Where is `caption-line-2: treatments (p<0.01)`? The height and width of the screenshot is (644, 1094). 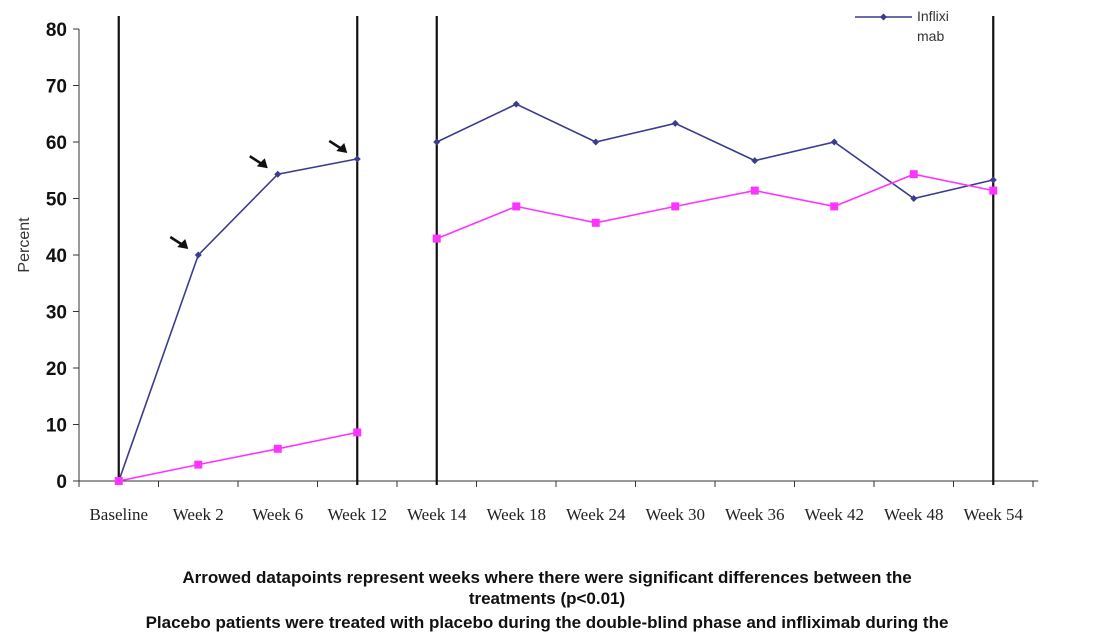 caption-line-2: treatments (p<0.01) is located at coordinates (547, 598).